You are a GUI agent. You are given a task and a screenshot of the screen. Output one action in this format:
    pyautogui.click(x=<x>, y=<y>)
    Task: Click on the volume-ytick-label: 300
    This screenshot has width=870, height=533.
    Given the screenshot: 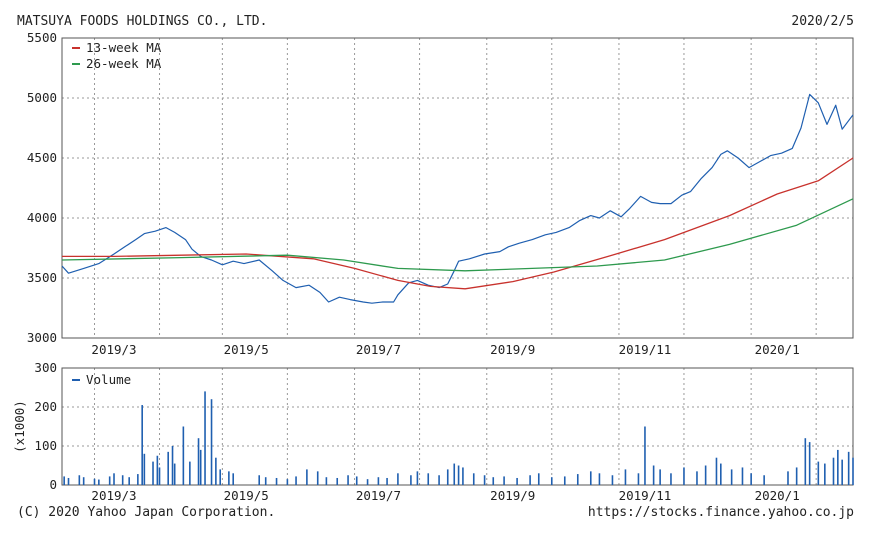 What is the action you would take?
    pyautogui.click(x=45, y=367)
    